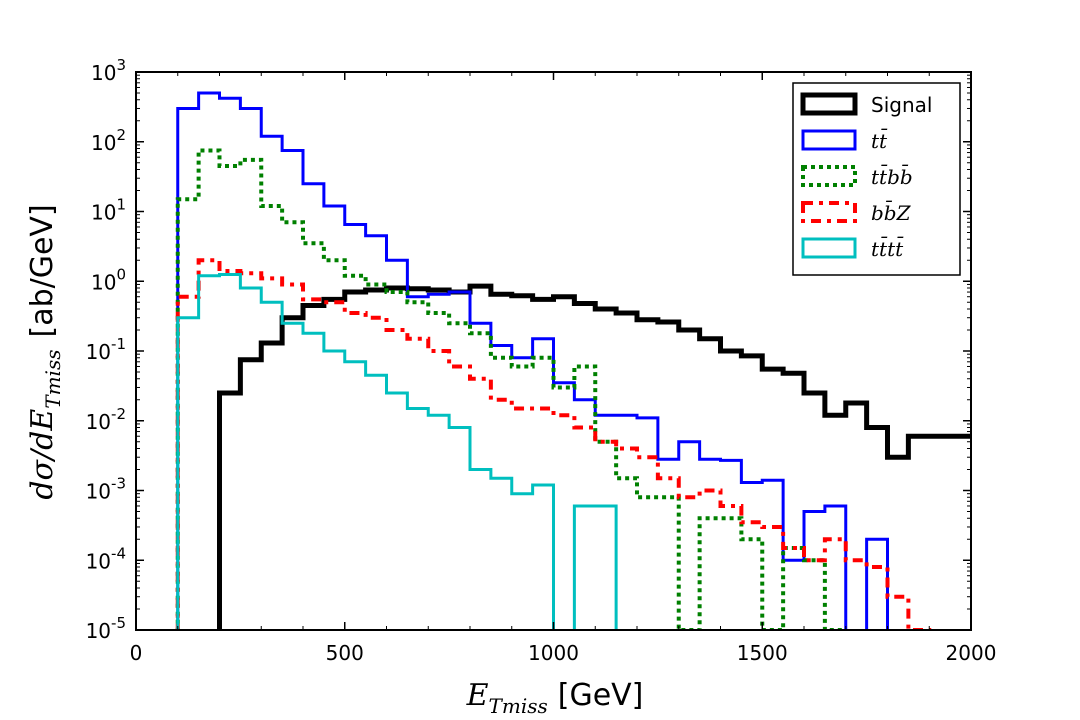 The width and height of the screenshot is (1080, 720). I want to click on legend-swatch-bbbarZ, so click(829, 212).